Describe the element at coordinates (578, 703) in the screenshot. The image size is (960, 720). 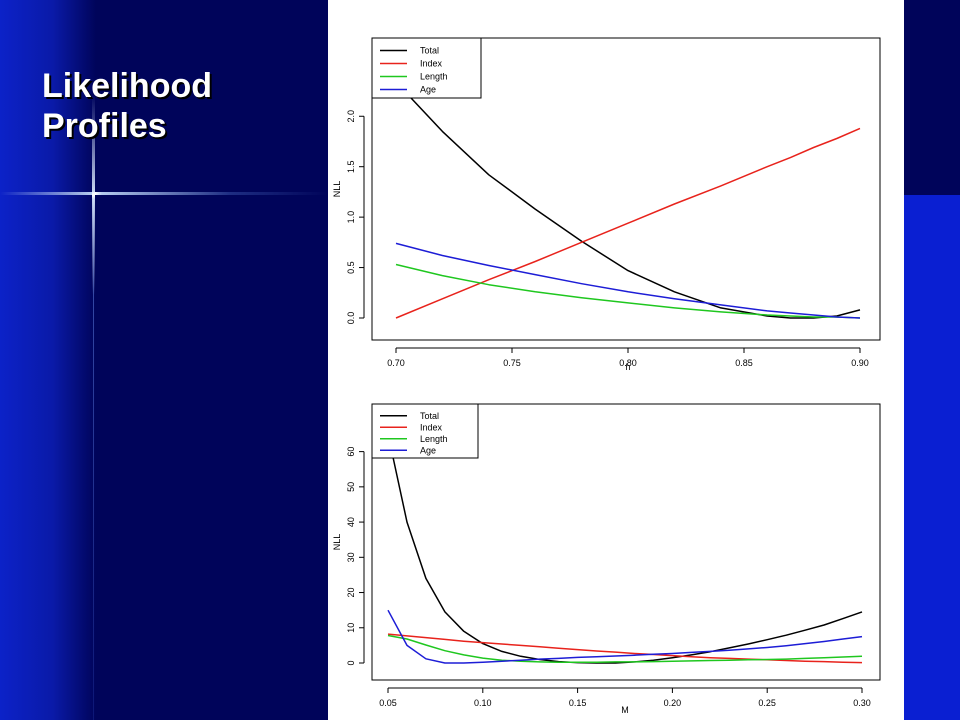
I see `chart-2-x-tick-label: 0.15` at that location.